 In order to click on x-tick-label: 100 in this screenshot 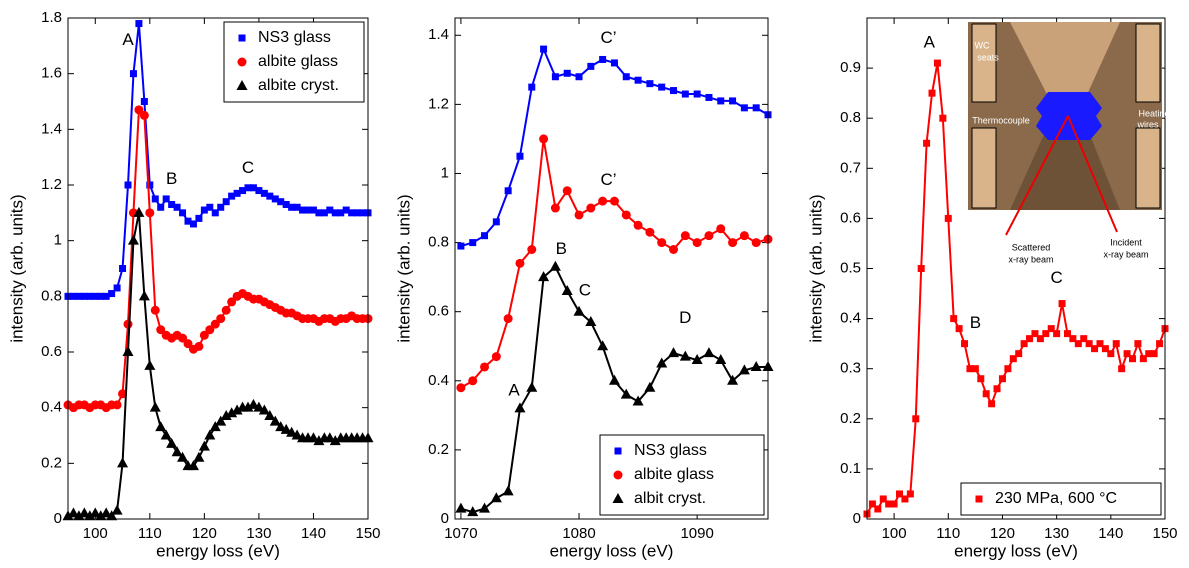, I will do `click(894, 533)`.